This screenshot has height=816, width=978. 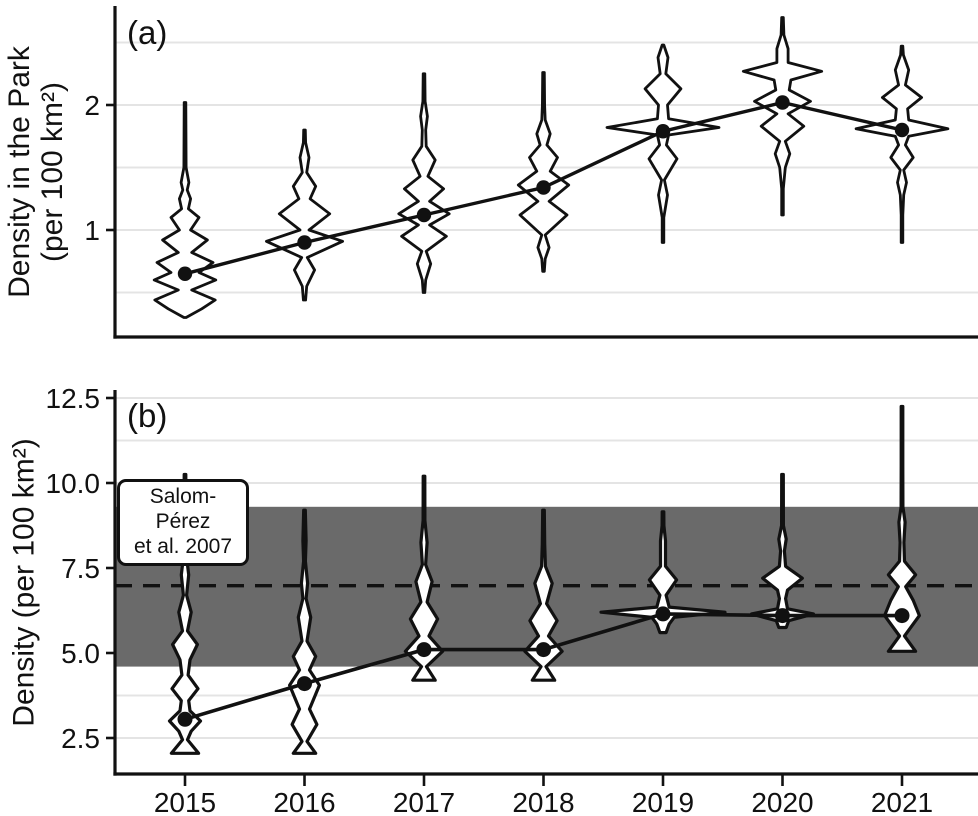 I want to click on y-tick-label-b-5.0: 5.0, so click(x=80, y=653).